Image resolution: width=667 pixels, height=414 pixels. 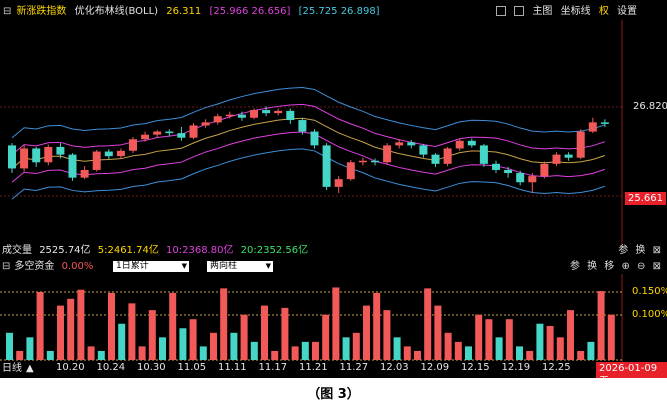 What do you see at coordinates (17, 250) in the screenshot?
I see `volume-label: 成交量` at bounding box center [17, 250].